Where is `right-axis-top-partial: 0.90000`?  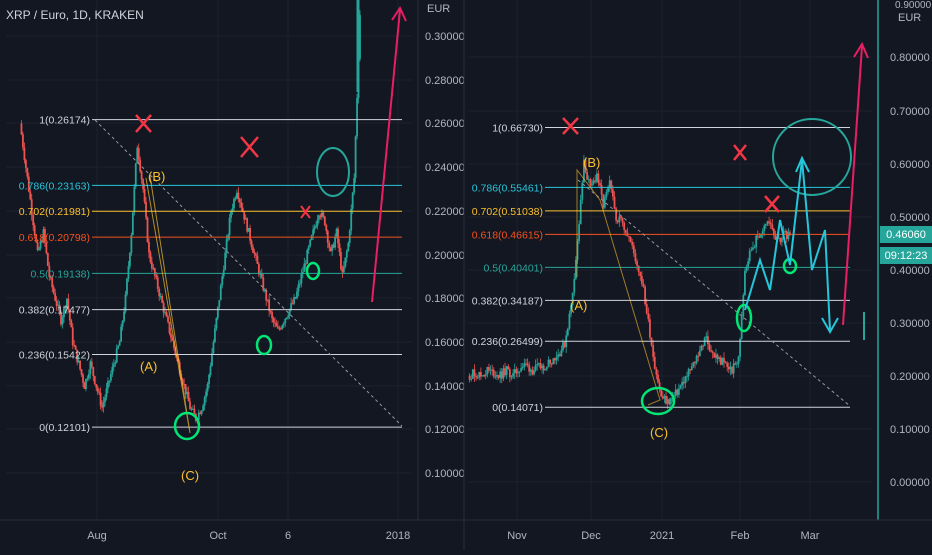
right-axis-top-partial: 0.90000 is located at coordinates (913, 5).